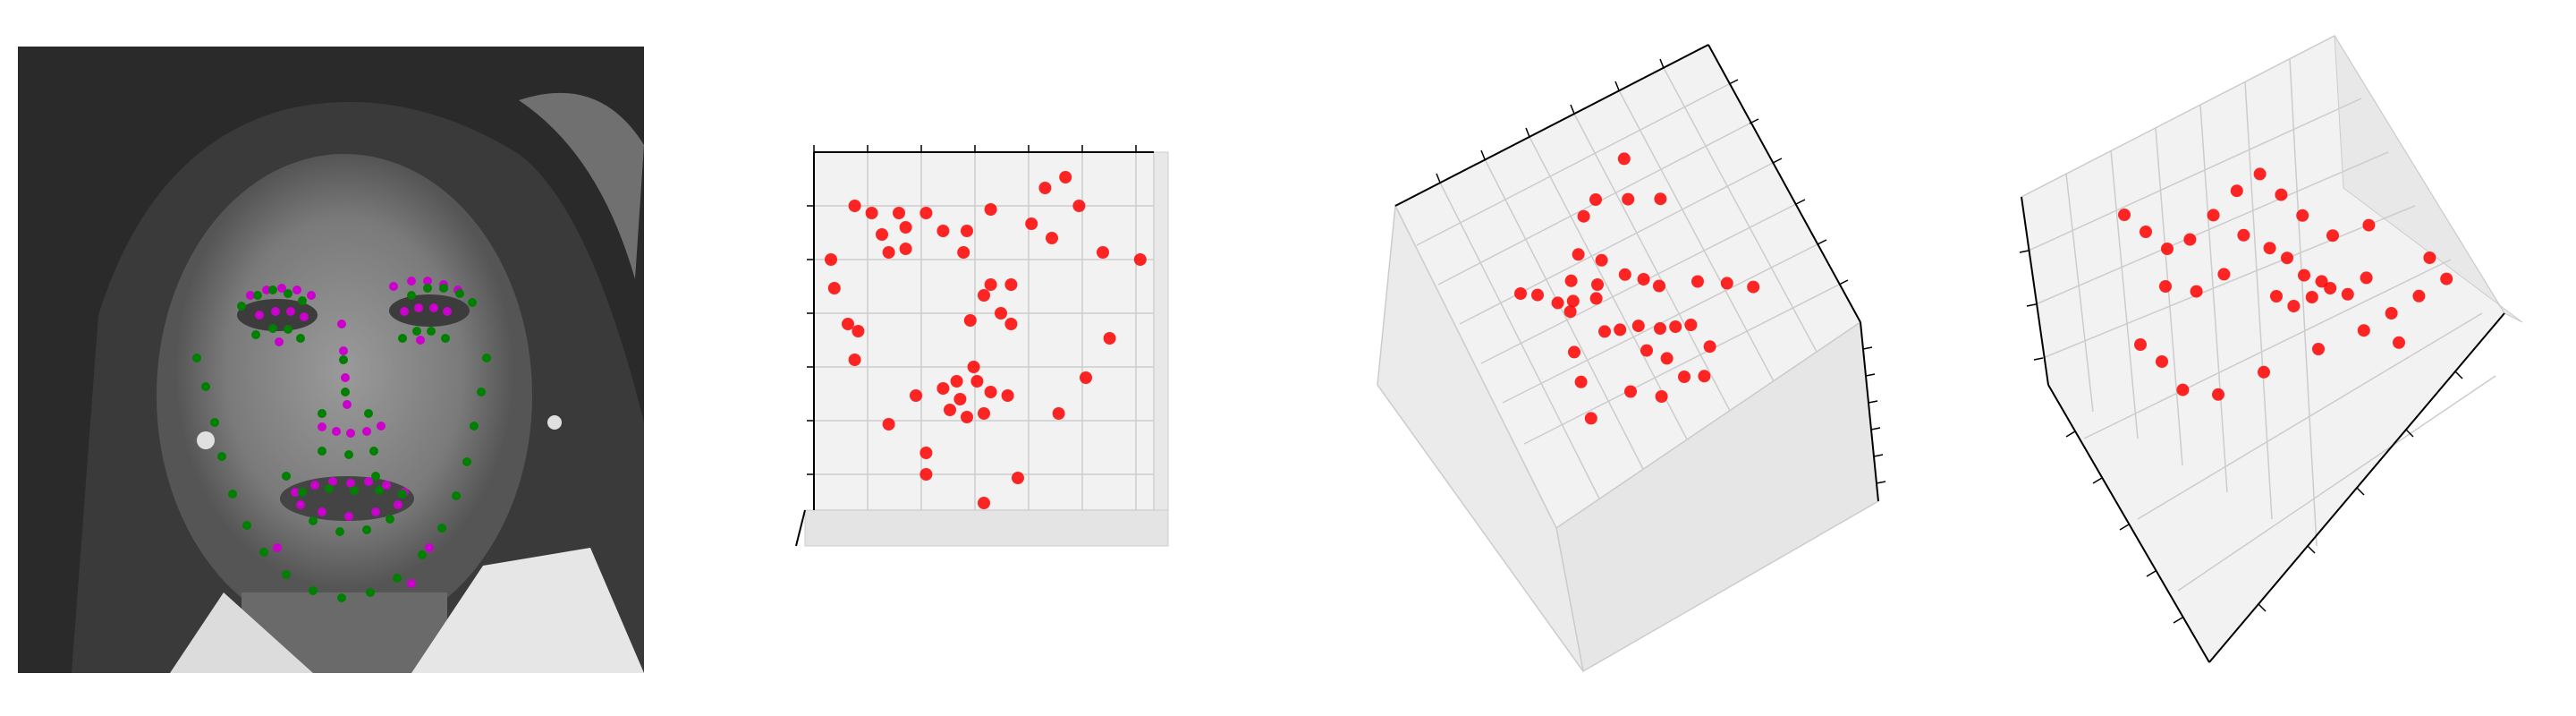 The height and width of the screenshot is (716, 2576). I want to click on axes, so click(1636, 273).